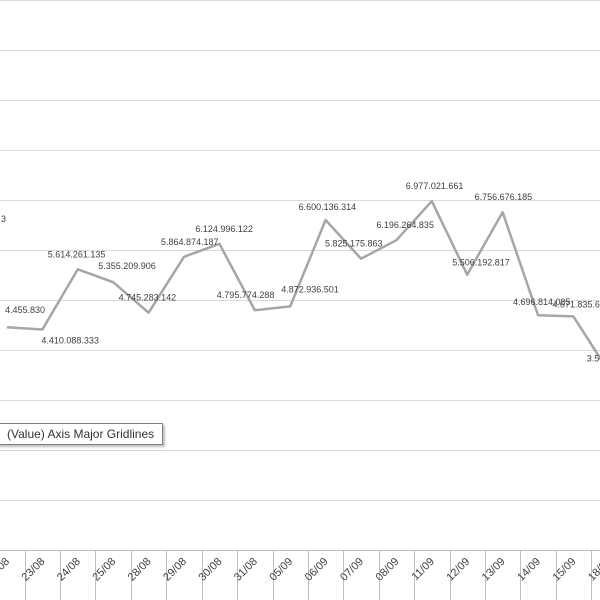 This screenshot has width=600, height=600. I want to click on data-label: 6.756.676.185, so click(504, 197).